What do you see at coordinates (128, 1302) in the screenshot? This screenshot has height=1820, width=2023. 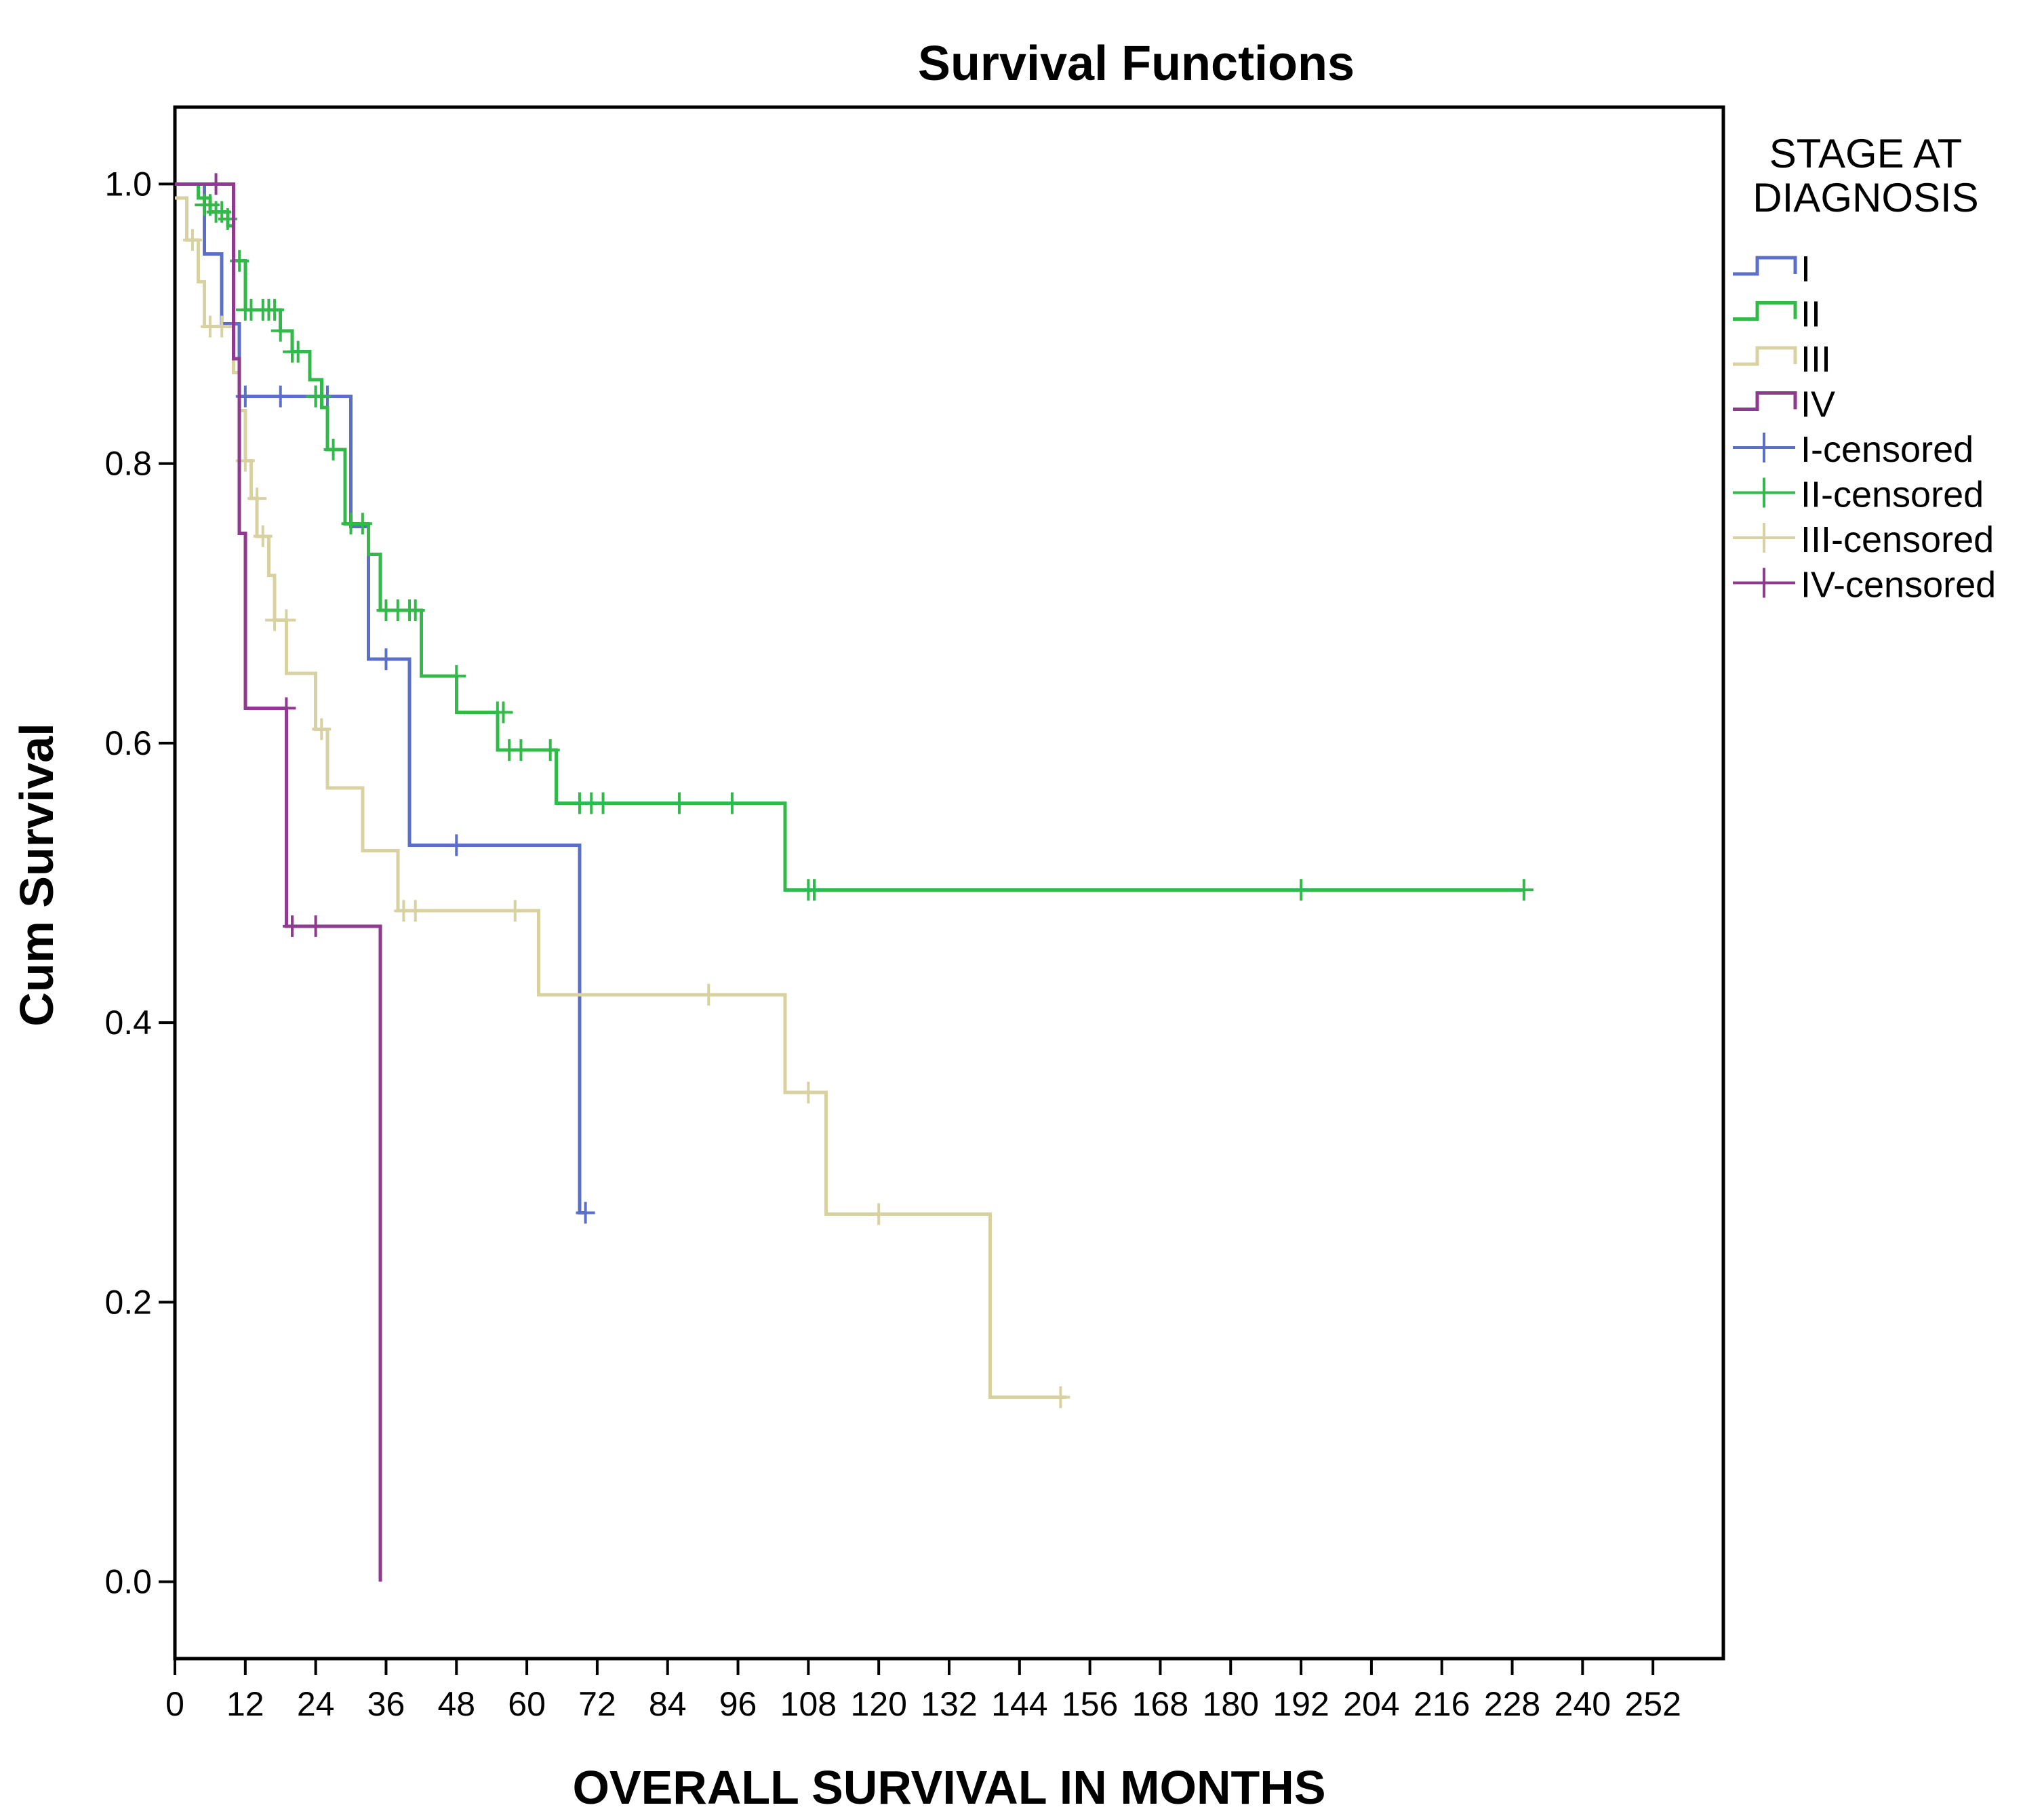 I see `y-tick-label-1: 0.2` at bounding box center [128, 1302].